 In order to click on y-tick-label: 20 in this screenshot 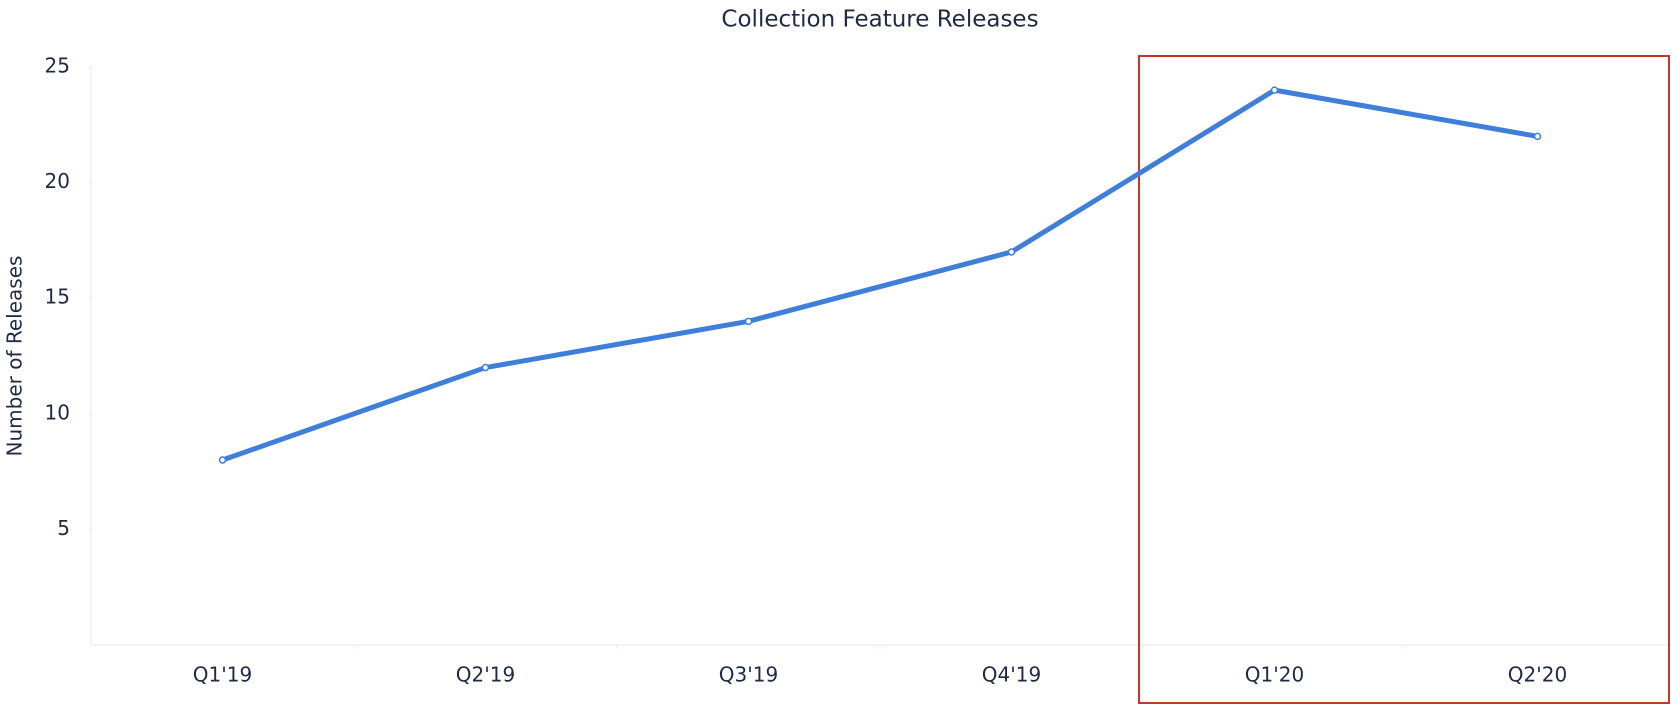, I will do `click(57, 181)`.